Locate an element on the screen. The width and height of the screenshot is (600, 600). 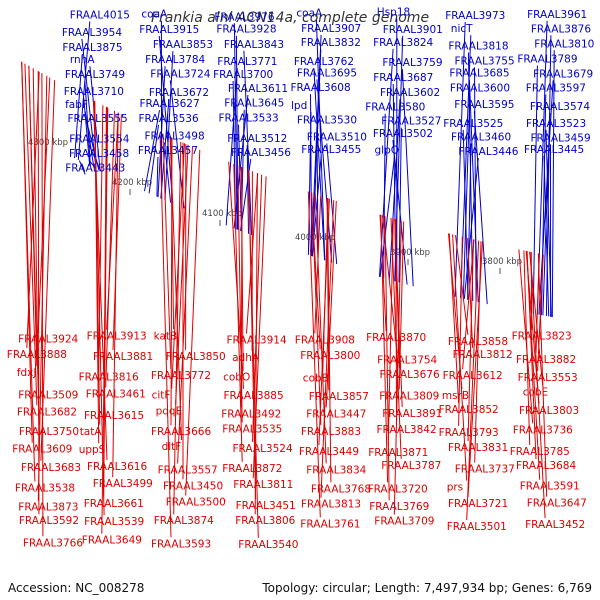
gene-label: FRAAL3539 is located at coordinates (114, 522).